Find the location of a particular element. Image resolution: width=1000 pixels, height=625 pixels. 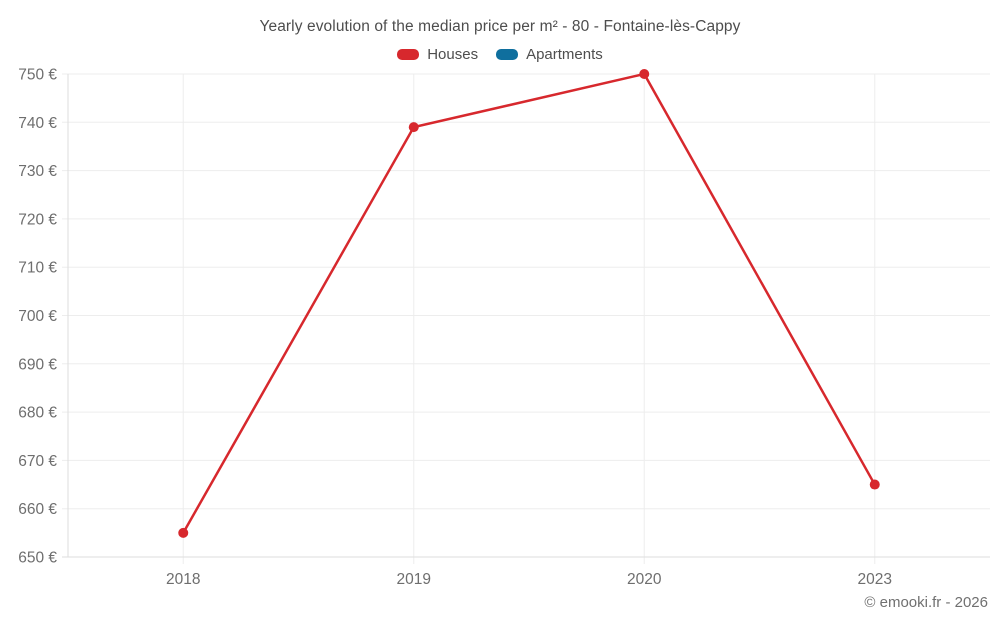

legend-label-houses: Houses is located at coordinates (453, 54).